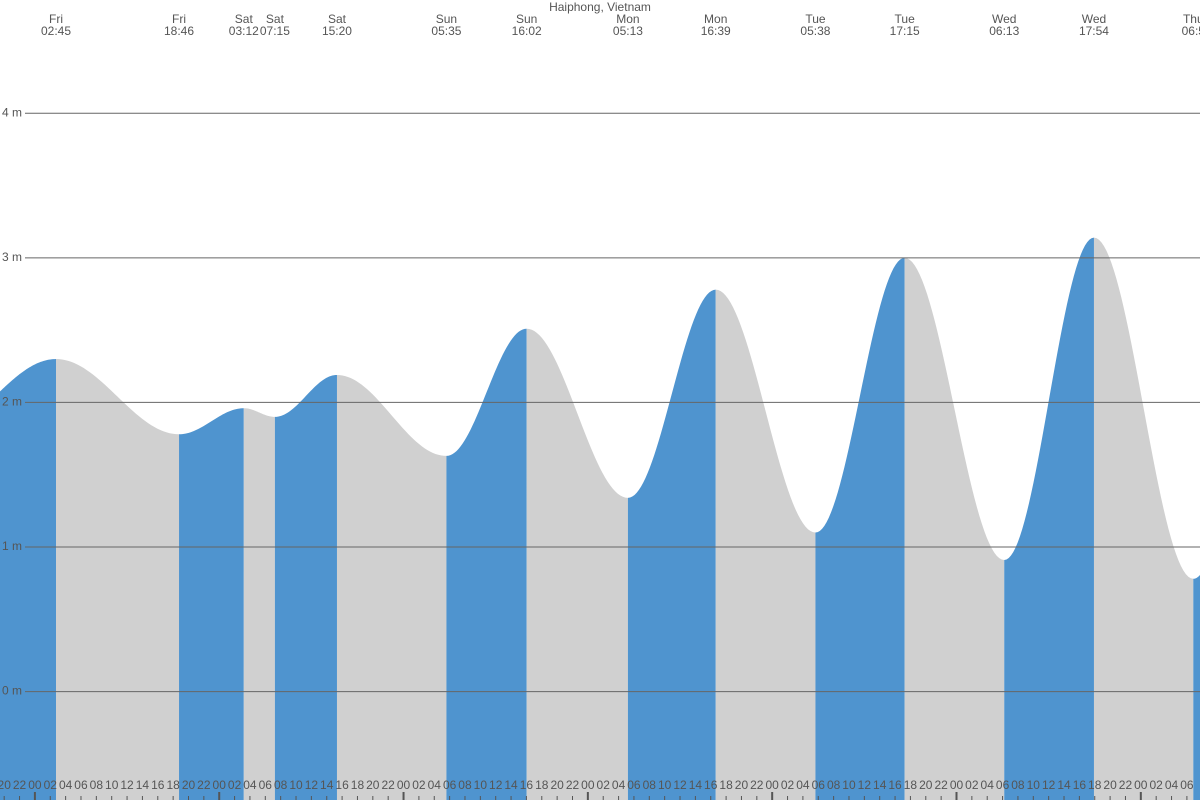 The height and width of the screenshot is (800, 1200). I want to click on y-tick-label: 3 m, so click(12, 257).